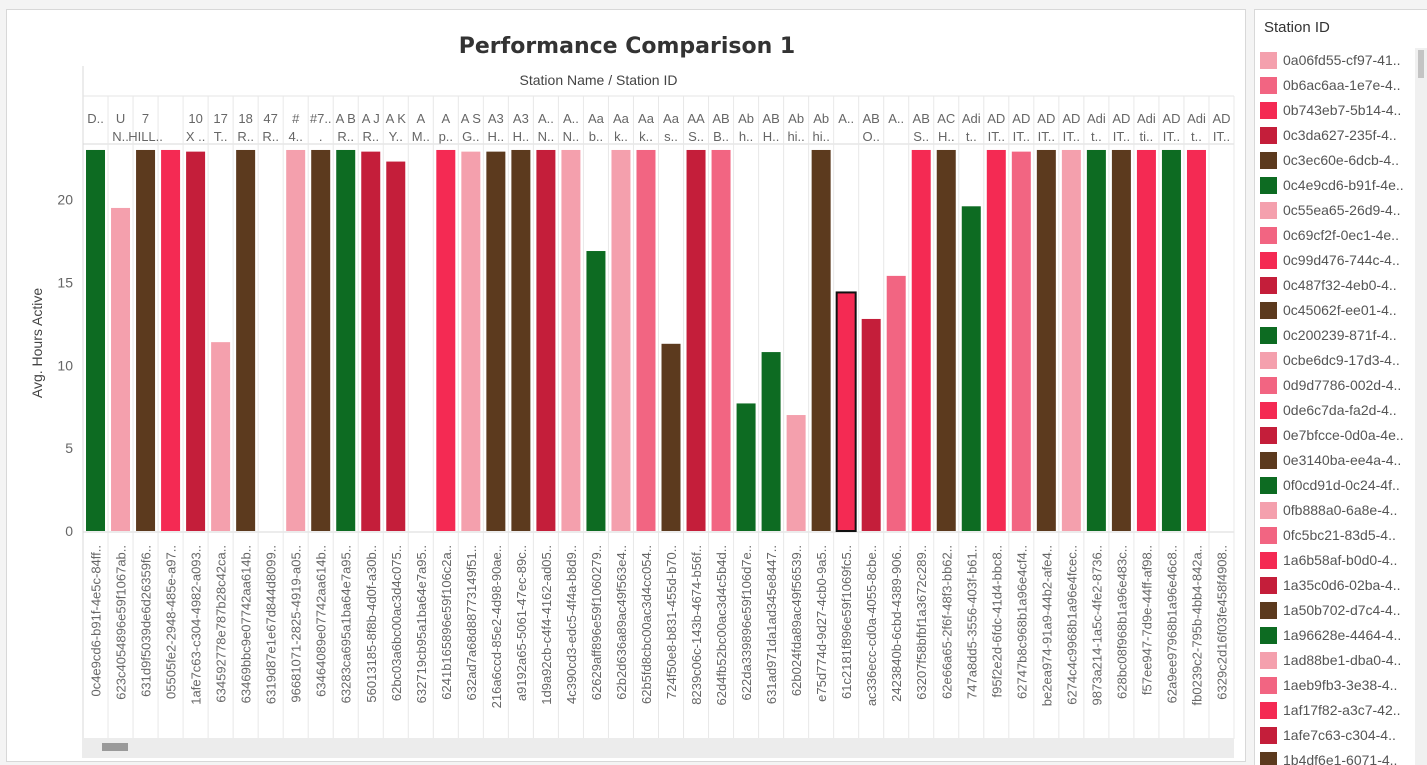 This screenshot has width=1427, height=765. I want to click on y-tick-label: 5, so click(69, 448).